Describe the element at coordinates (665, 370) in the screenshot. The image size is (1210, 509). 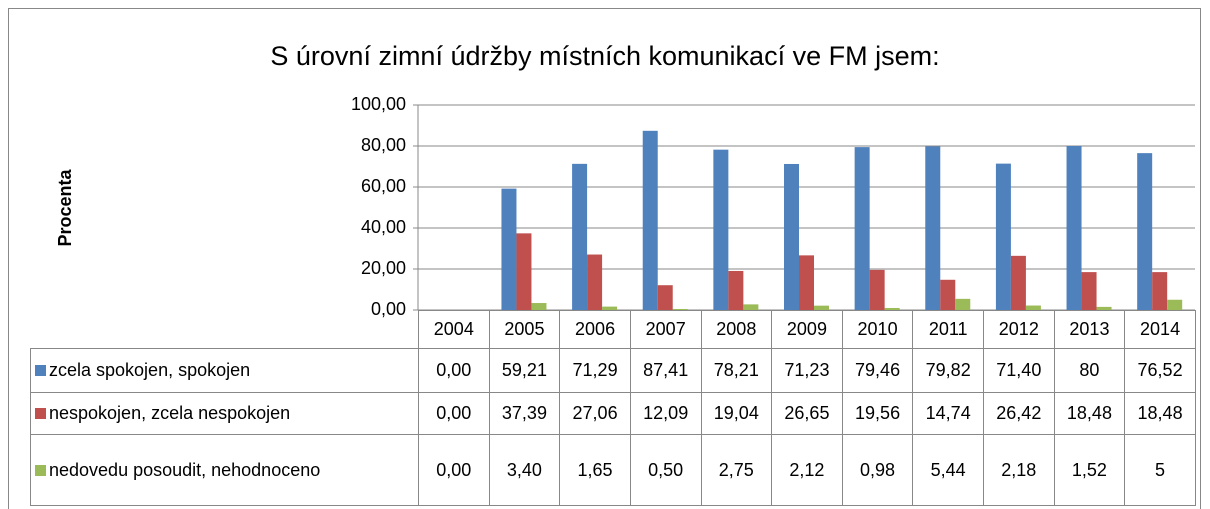
I see `value-label: 87,41` at that location.